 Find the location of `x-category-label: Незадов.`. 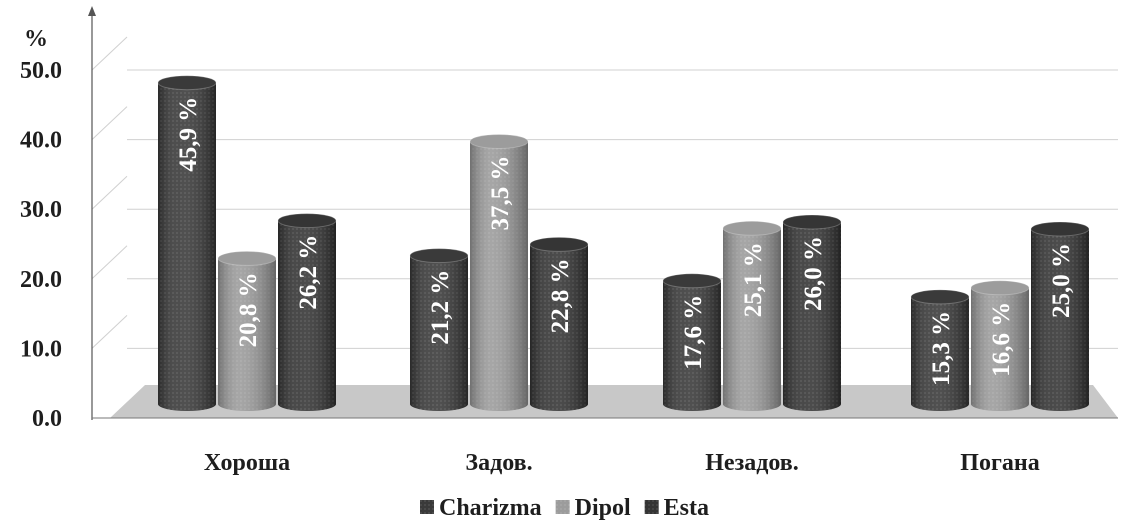

x-category-label: Незадов. is located at coordinates (751, 463).